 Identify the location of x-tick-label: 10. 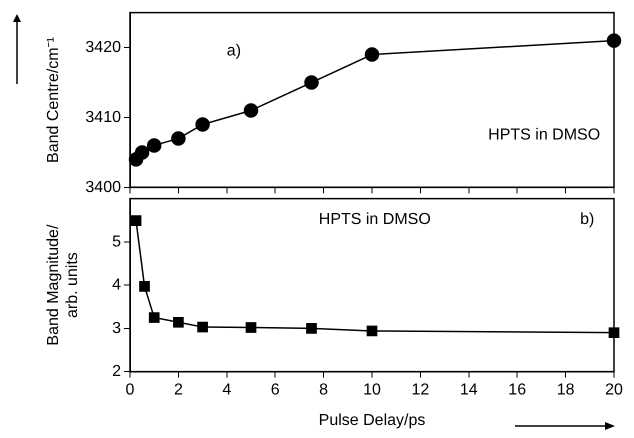
(372, 390).